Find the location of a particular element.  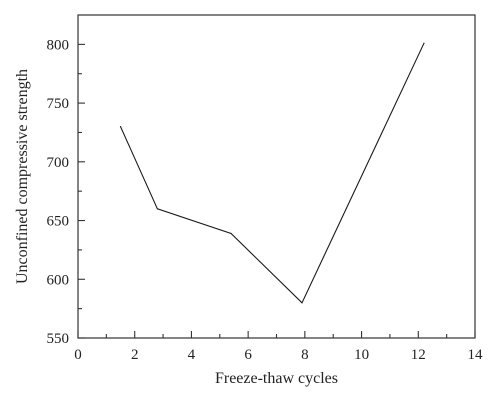

y-tick-label: 800 is located at coordinates (58, 45).